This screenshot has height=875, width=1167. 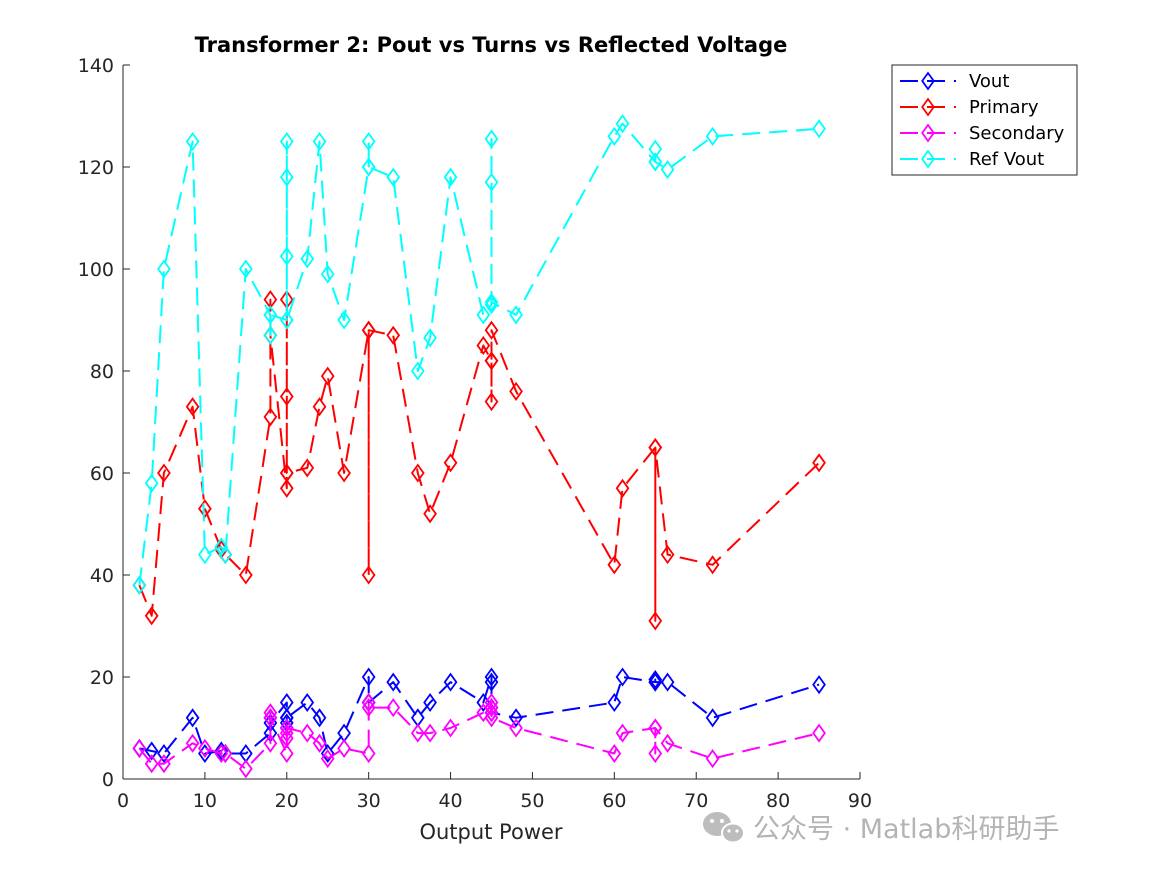 What do you see at coordinates (860, 801) in the screenshot?
I see `x-tick-label: 90` at bounding box center [860, 801].